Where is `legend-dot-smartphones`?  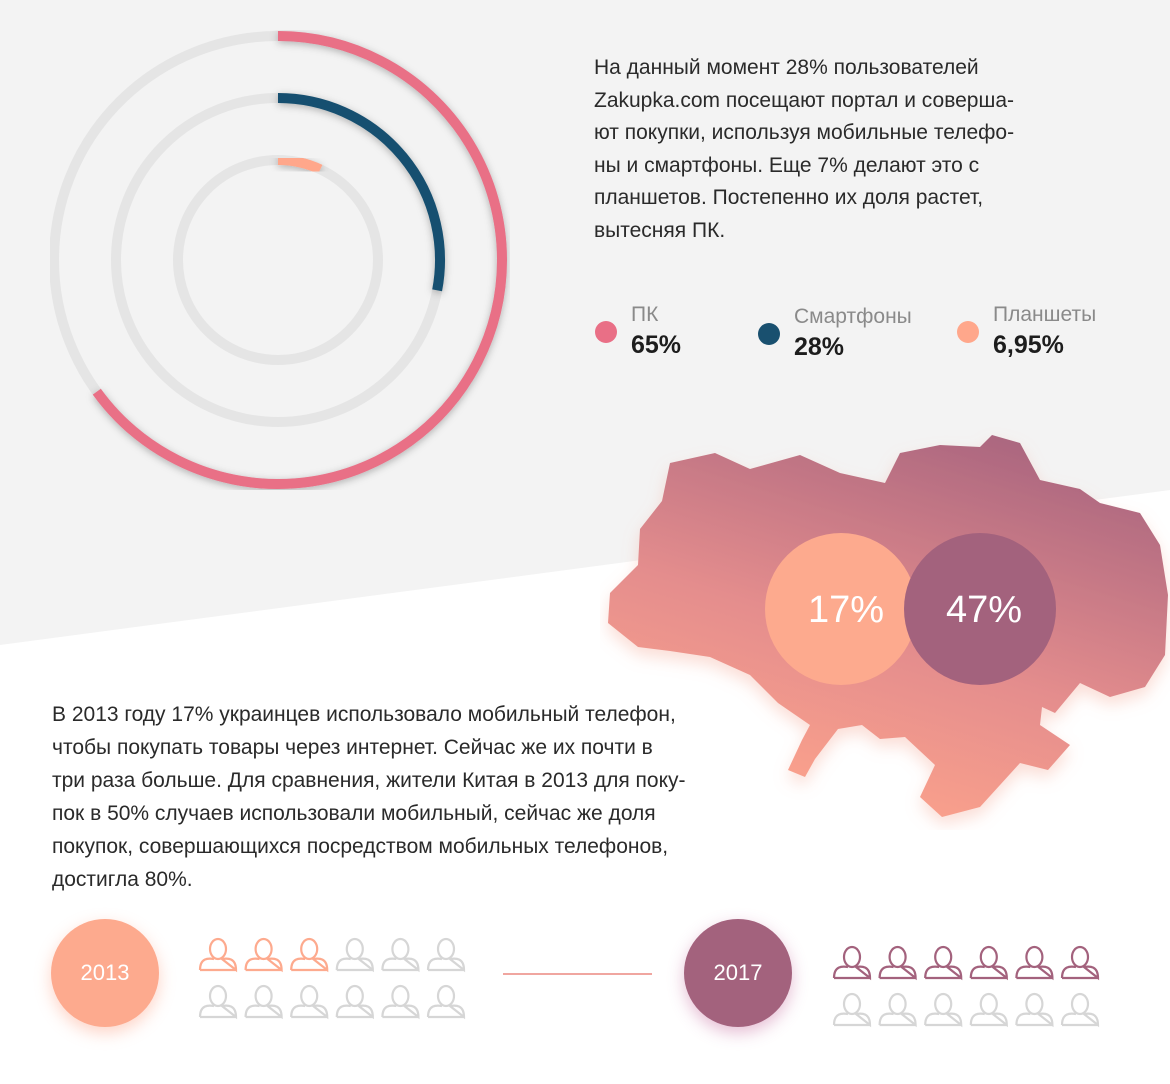
legend-dot-smartphones is located at coordinates (769, 334).